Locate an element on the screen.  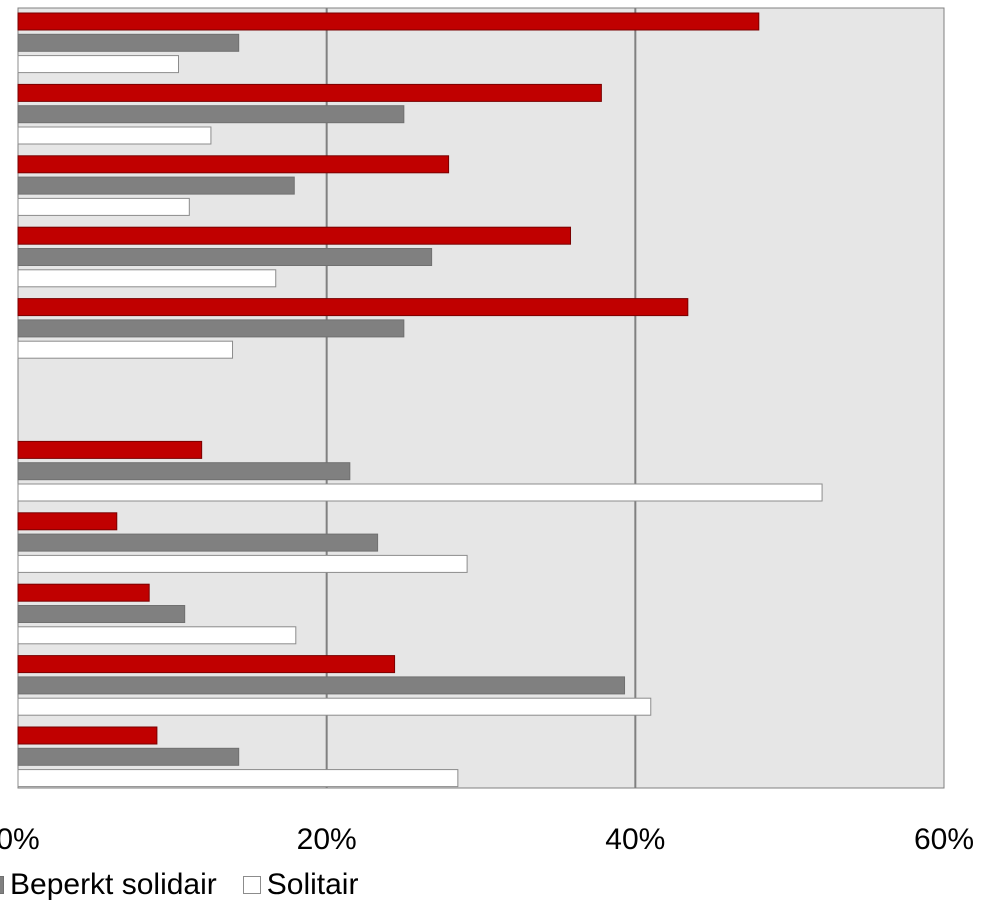
legend: Beperkt solidair Solitair is located at coordinates (192, 884).